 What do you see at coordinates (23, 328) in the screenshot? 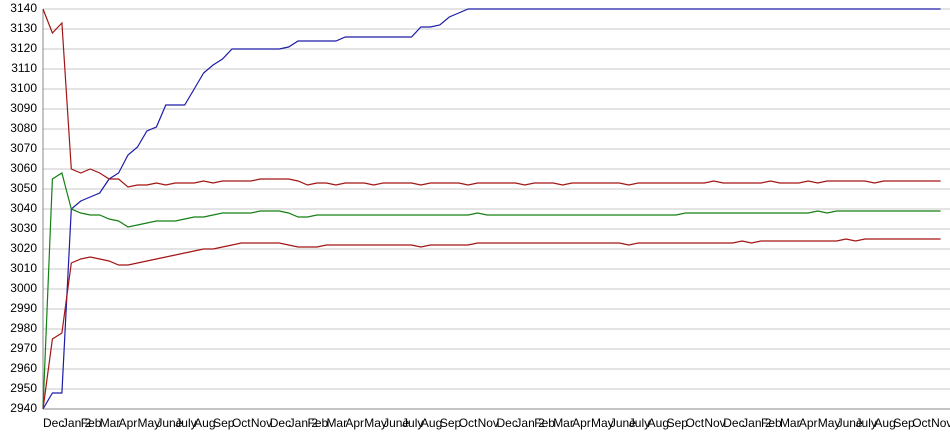
I see `y-tick-label: 2980` at bounding box center [23, 328].